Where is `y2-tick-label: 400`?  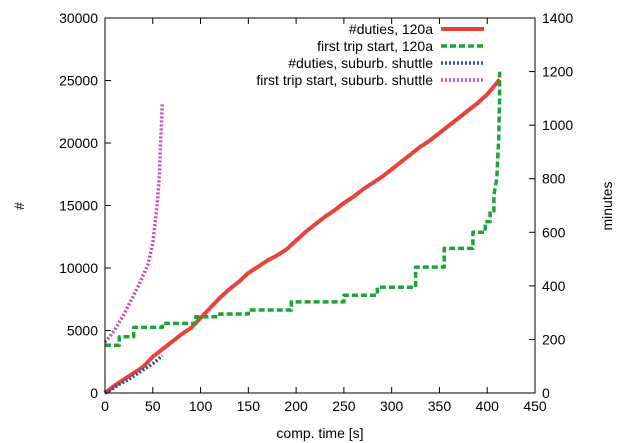
y2-tick-label: 400 is located at coordinates (554, 286).